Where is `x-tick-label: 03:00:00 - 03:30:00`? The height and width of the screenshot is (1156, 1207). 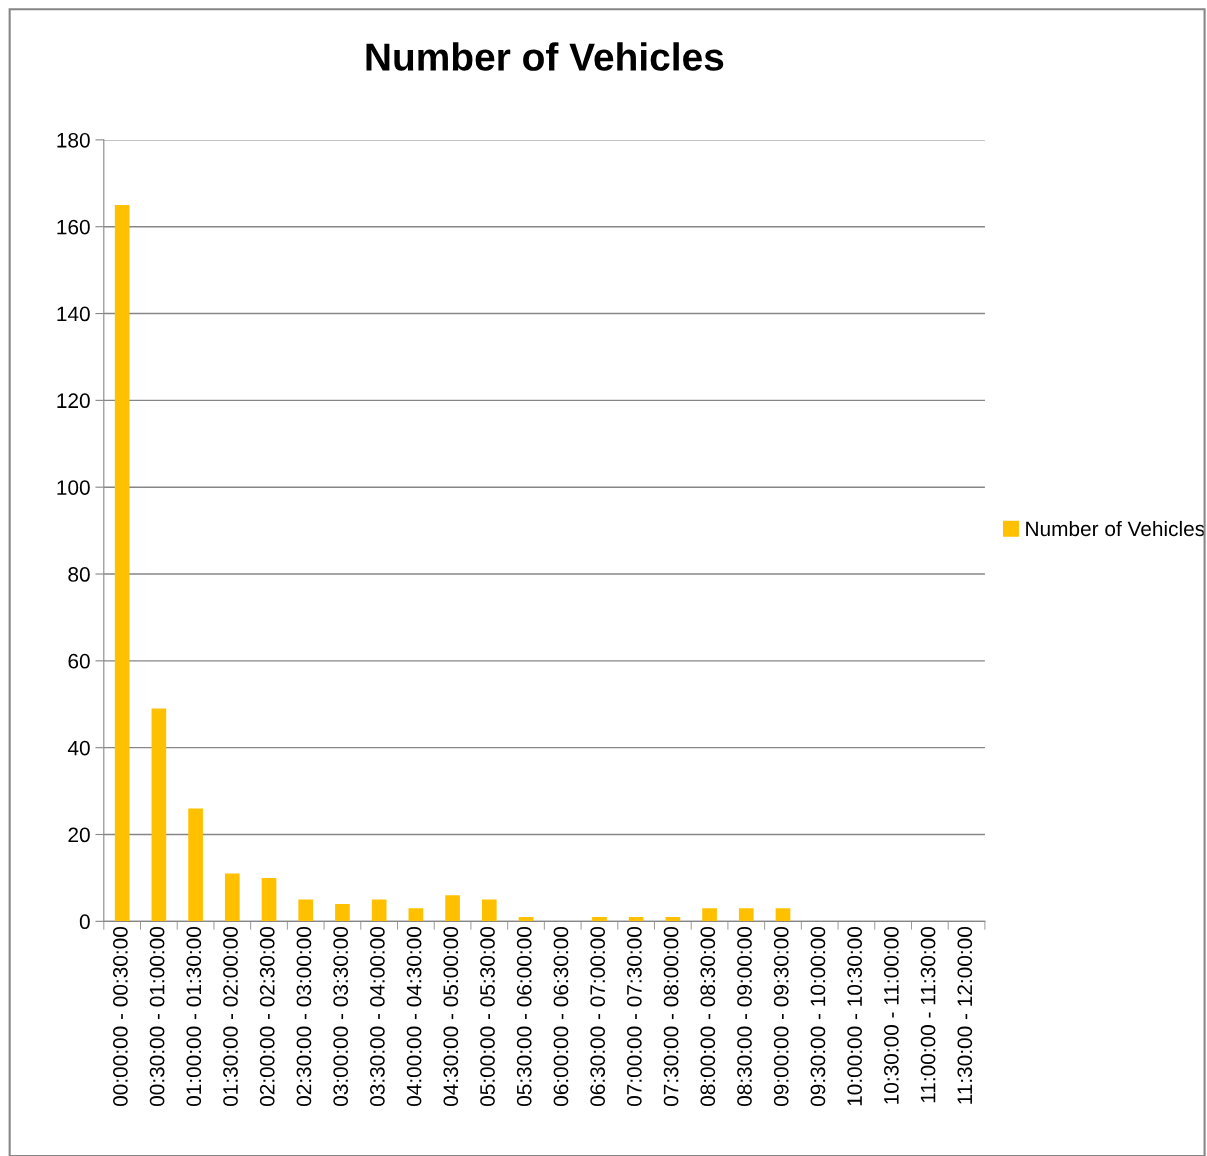 x-tick-label: 03:00:00 - 03:30:00 is located at coordinates (341, 1016).